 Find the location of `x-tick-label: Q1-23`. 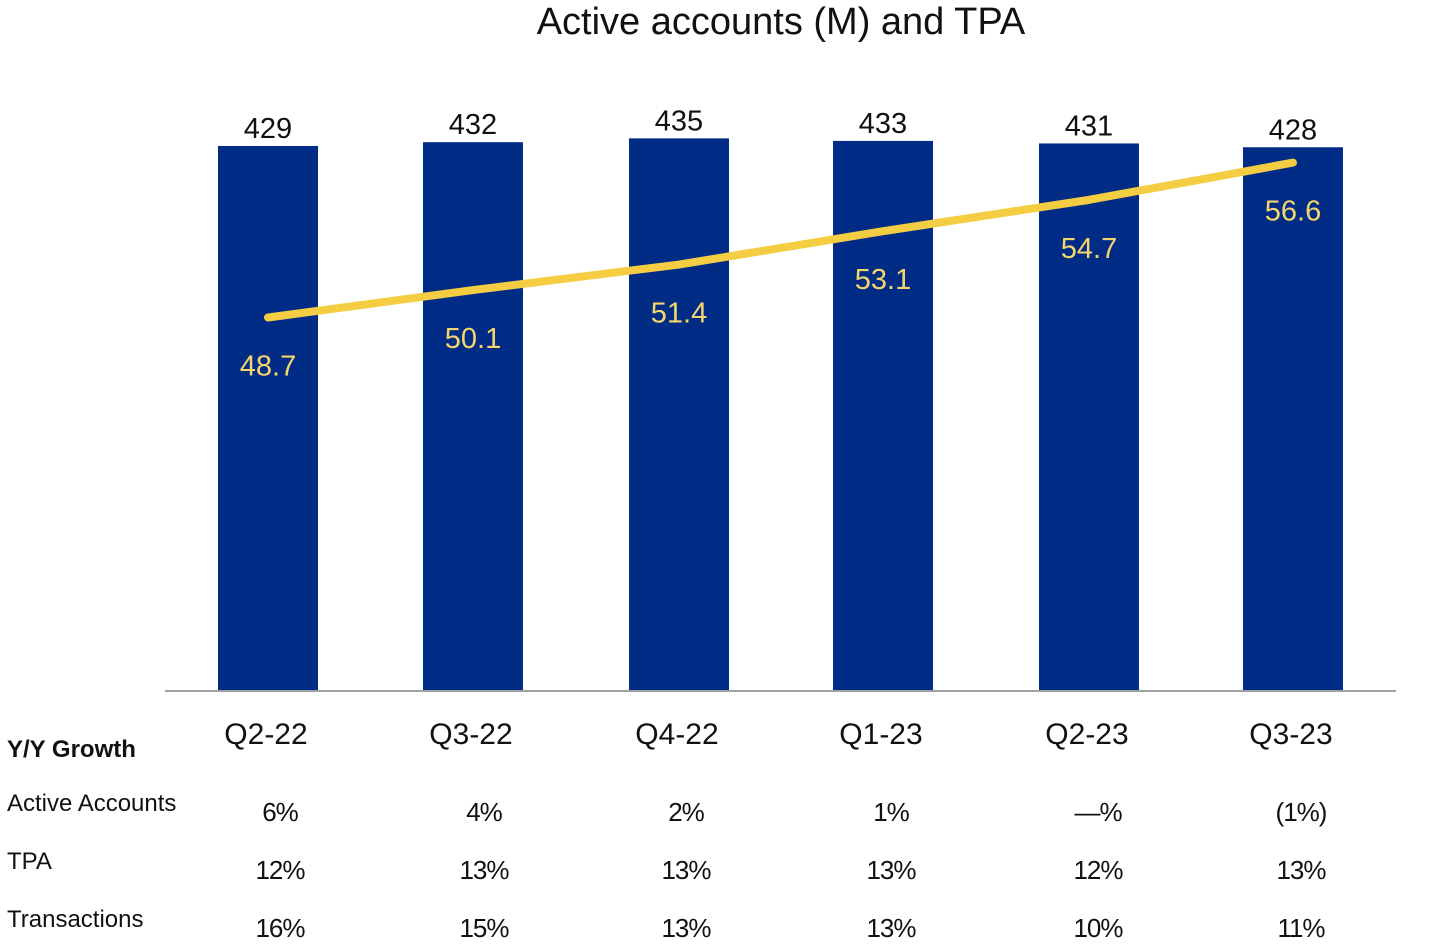

x-tick-label: Q1-23 is located at coordinates (880, 734).